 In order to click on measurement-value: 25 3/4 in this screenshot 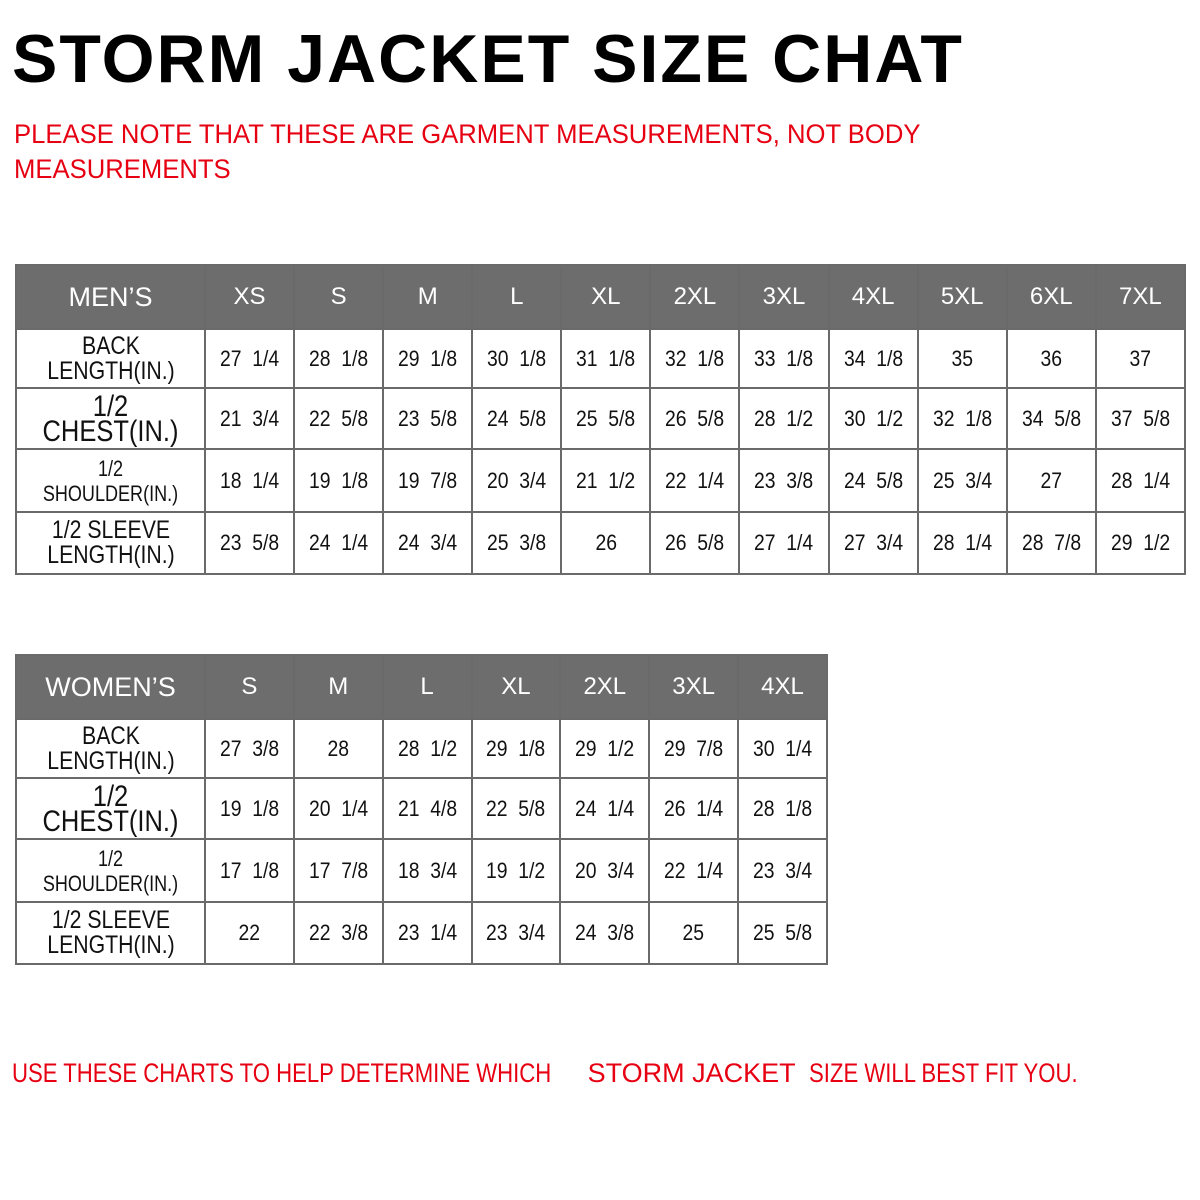, I will do `click(962, 480)`.